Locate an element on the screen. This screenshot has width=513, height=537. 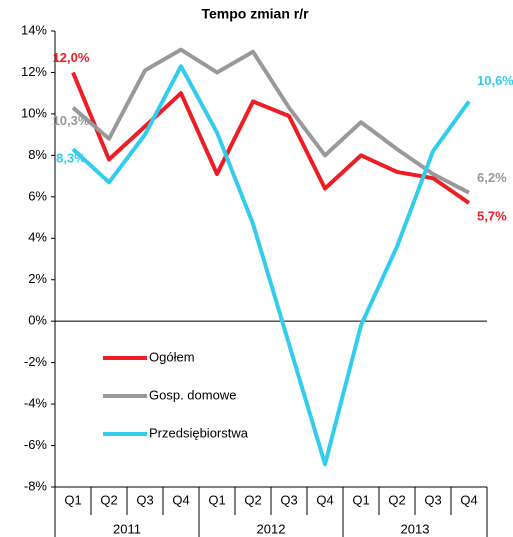
y-tick-label: 6% is located at coordinates (37, 195).